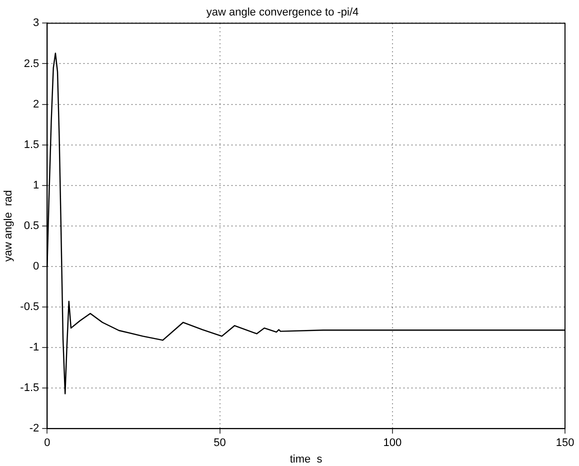  I want to click on y-tick-label: -1, so click(34, 348).